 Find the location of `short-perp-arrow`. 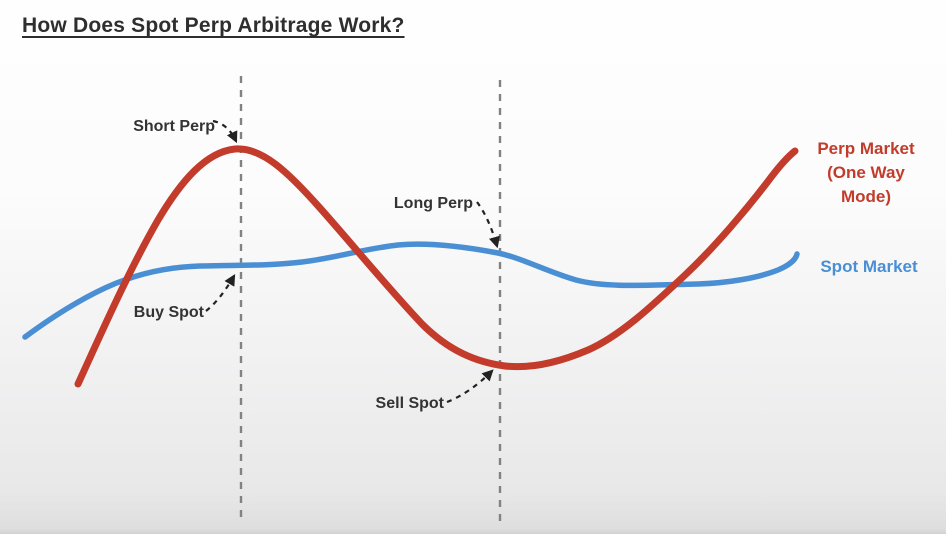

short-perp-arrow is located at coordinates (225, 131).